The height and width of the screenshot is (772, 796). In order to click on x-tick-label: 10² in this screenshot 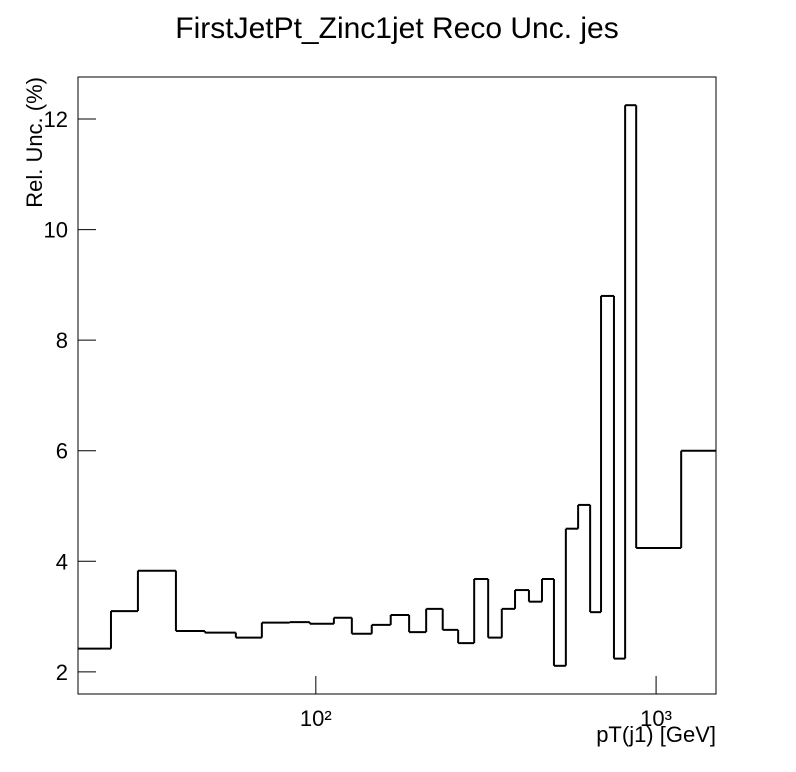, I will do `click(316, 718)`.